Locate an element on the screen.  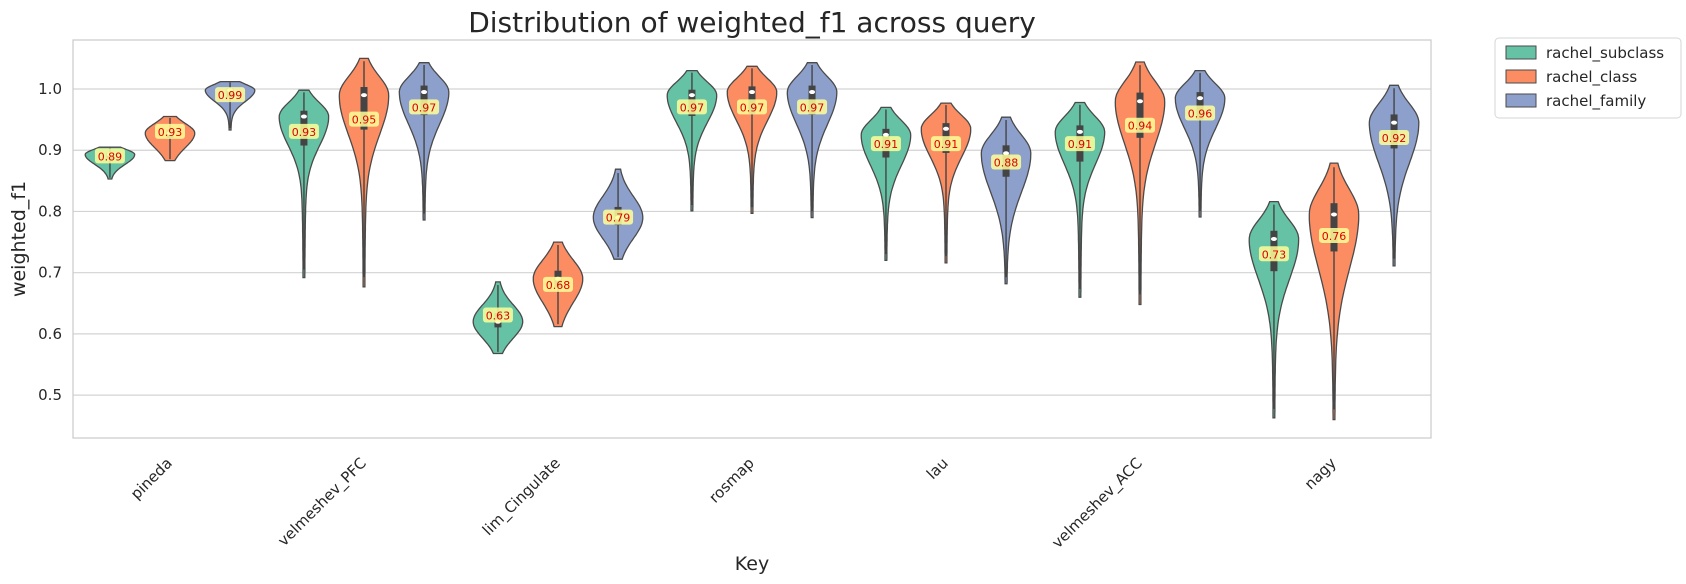
median-annotation: 0.89 is located at coordinates (110, 156).